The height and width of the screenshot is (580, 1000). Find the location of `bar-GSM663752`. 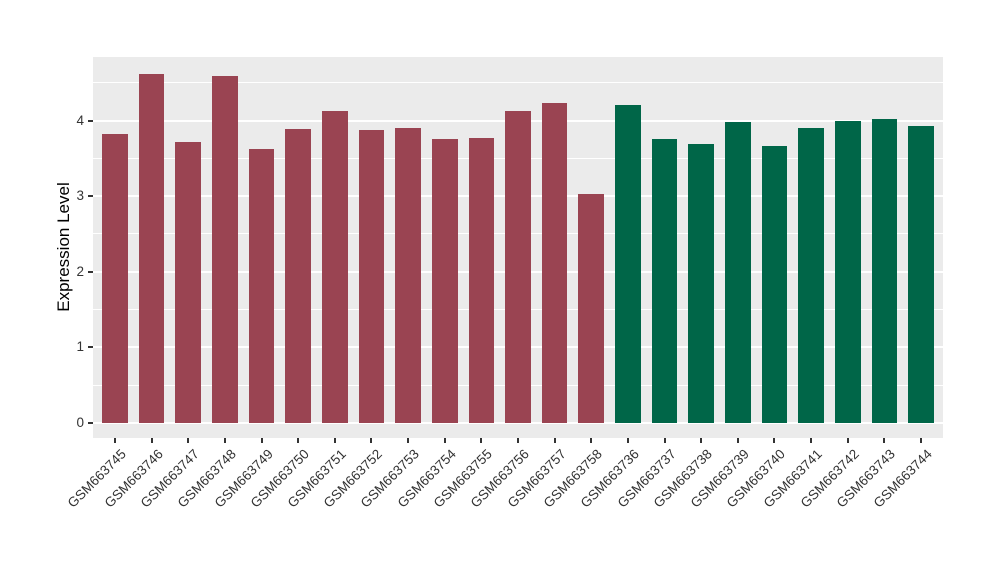

bar-GSM663752 is located at coordinates (371, 276).